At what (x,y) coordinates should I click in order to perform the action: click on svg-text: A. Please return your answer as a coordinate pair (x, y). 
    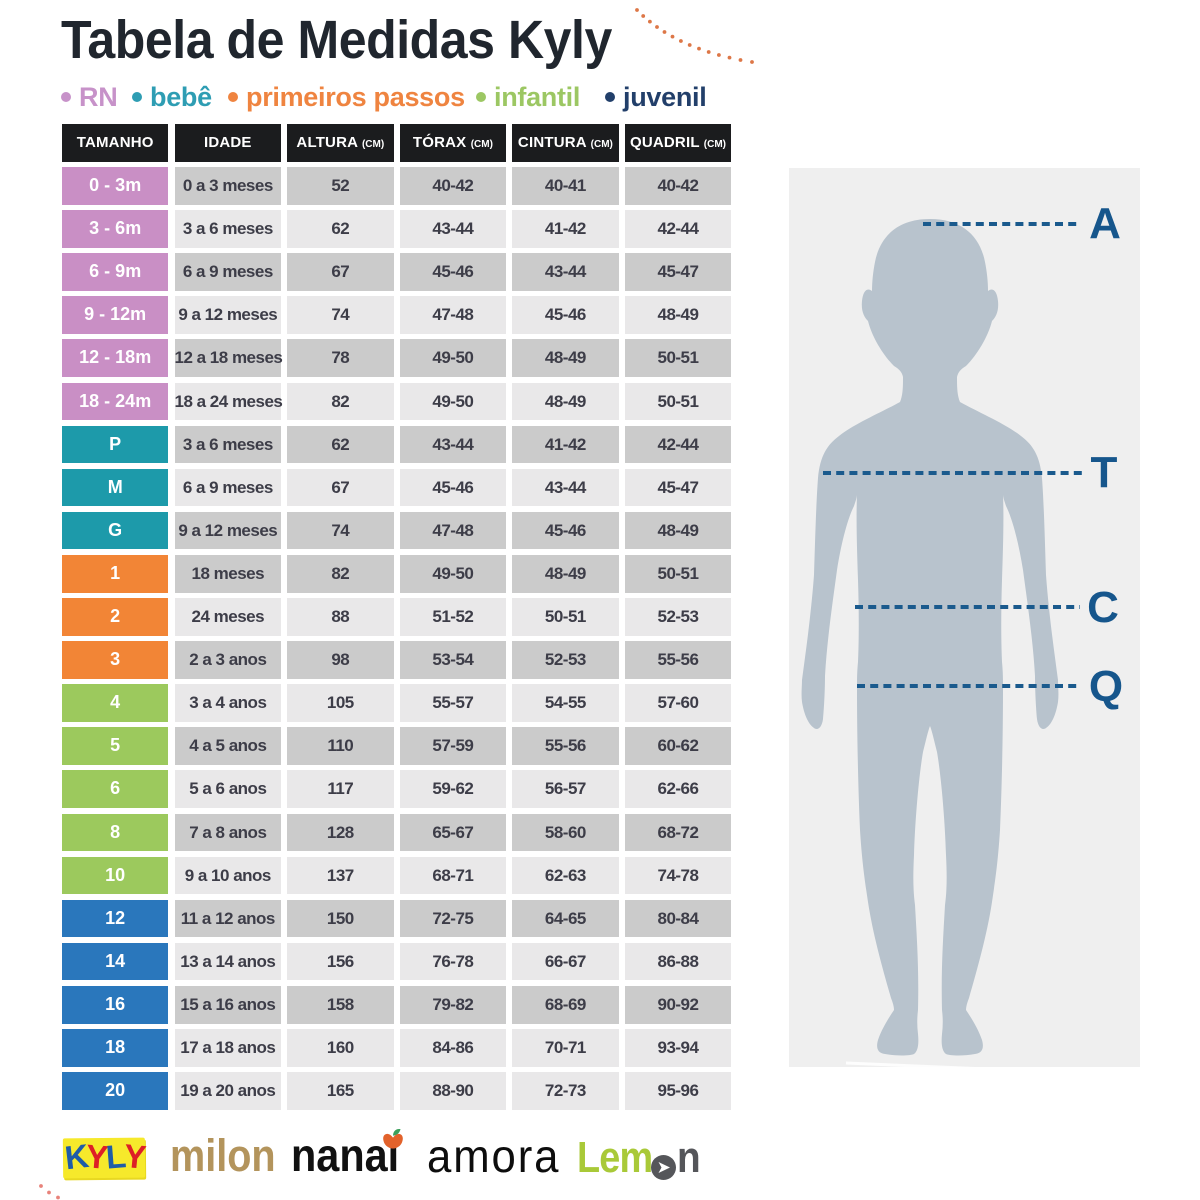
    Looking at the image, I should click on (1105, 223).